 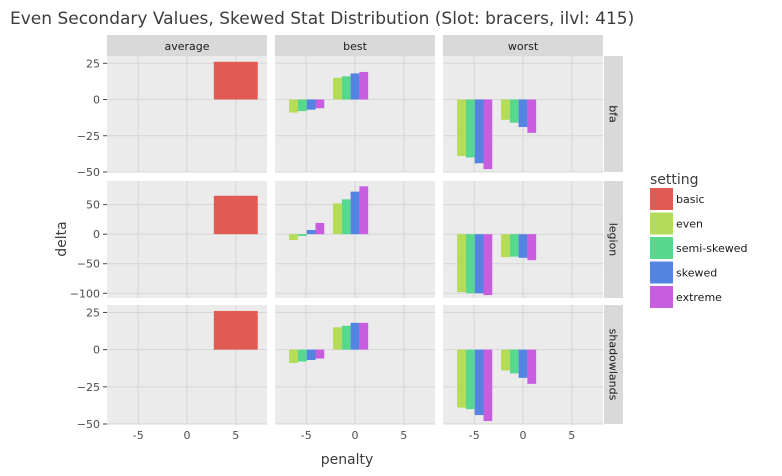 What do you see at coordinates (689, 224) in the screenshot?
I see `legend-label-even: even` at bounding box center [689, 224].